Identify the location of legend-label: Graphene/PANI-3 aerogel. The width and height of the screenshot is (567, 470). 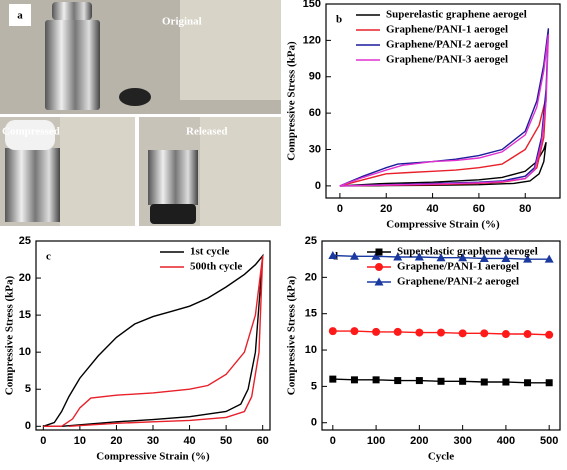
(447, 60).